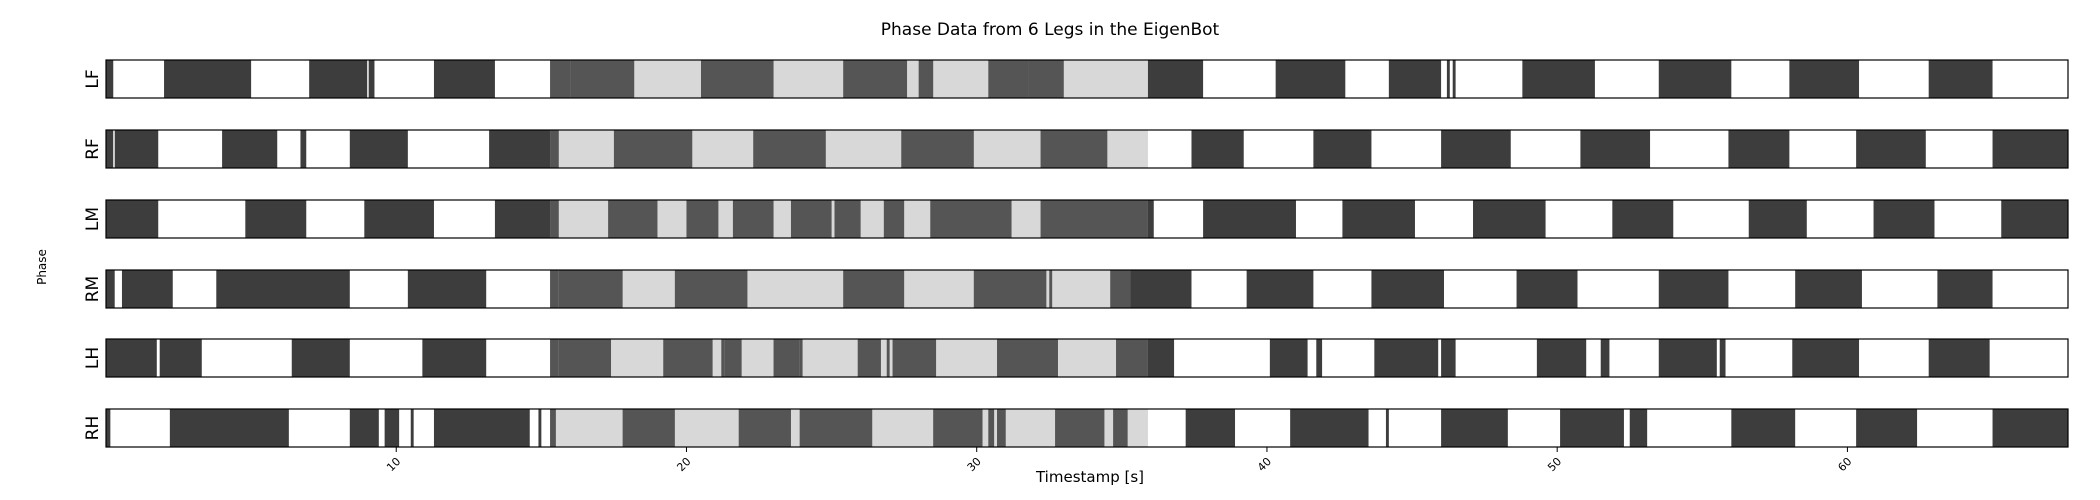 This screenshot has width=2100, height=500. Describe the element at coordinates (1844, 464) in the screenshot. I see `x-tick-label: 60` at that location.